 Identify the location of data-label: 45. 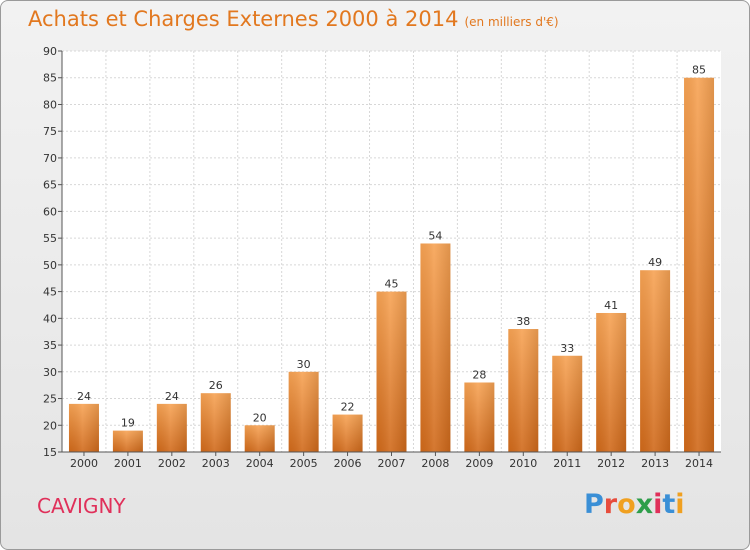
(392, 284).